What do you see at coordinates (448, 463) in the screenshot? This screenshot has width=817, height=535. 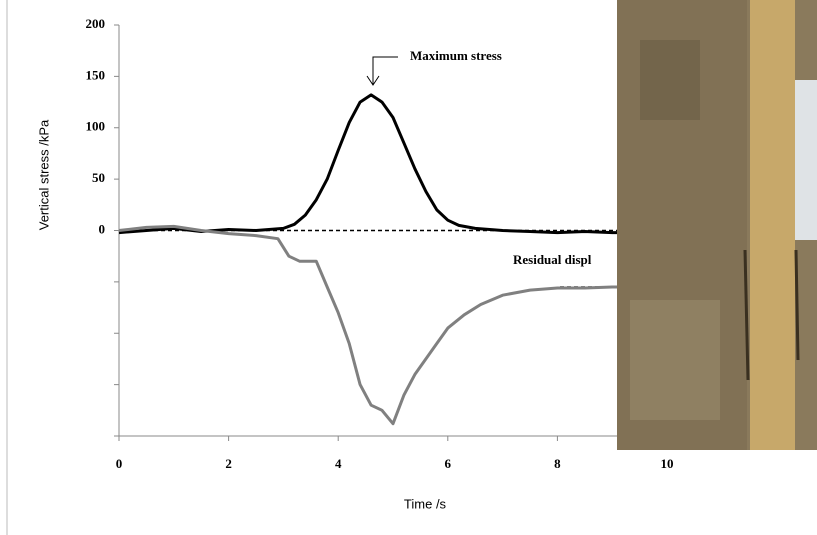 I see `x-tick-label: 6` at bounding box center [448, 463].